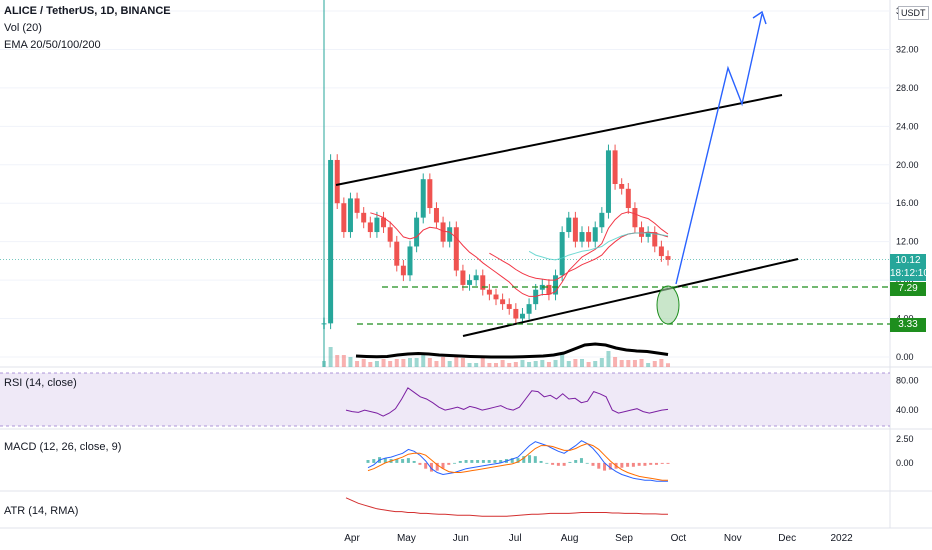  I want to click on x-tick-label: Oct, so click(679, 538).